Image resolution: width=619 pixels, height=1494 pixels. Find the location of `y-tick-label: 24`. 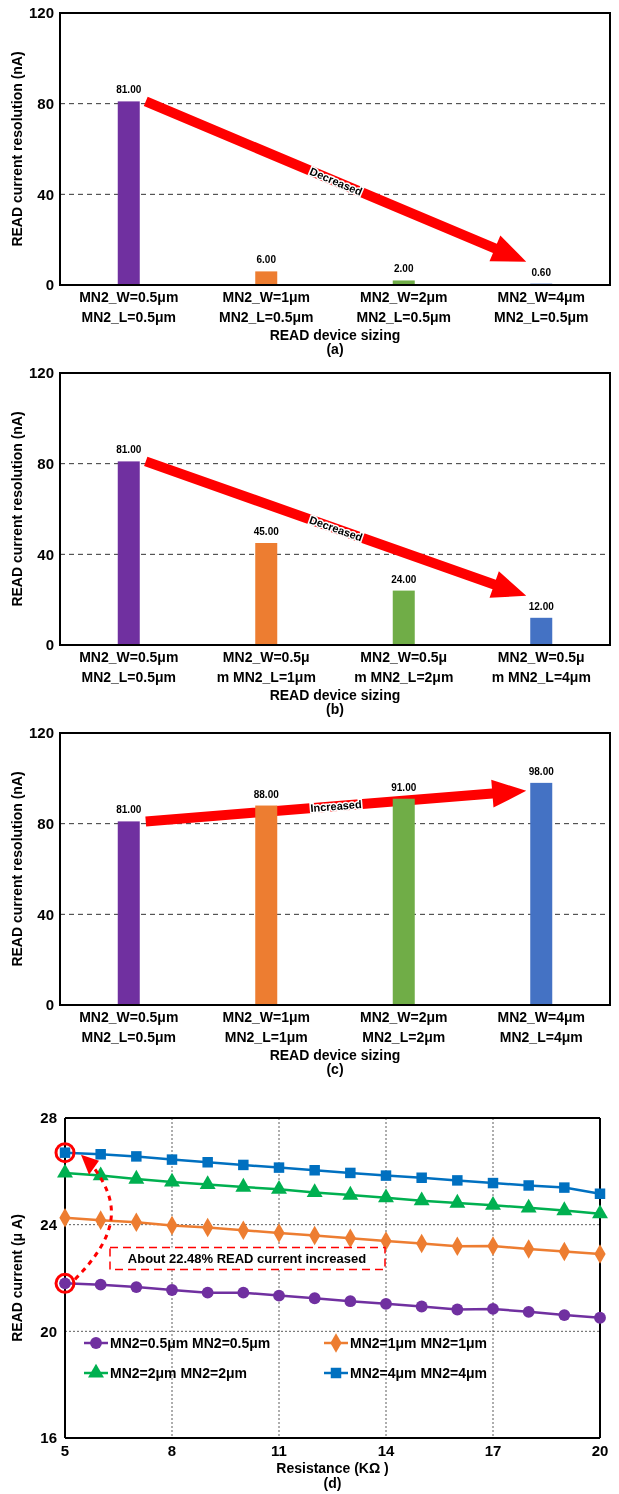

y-tick-label: 24 is located at coordinates (49, 1224).